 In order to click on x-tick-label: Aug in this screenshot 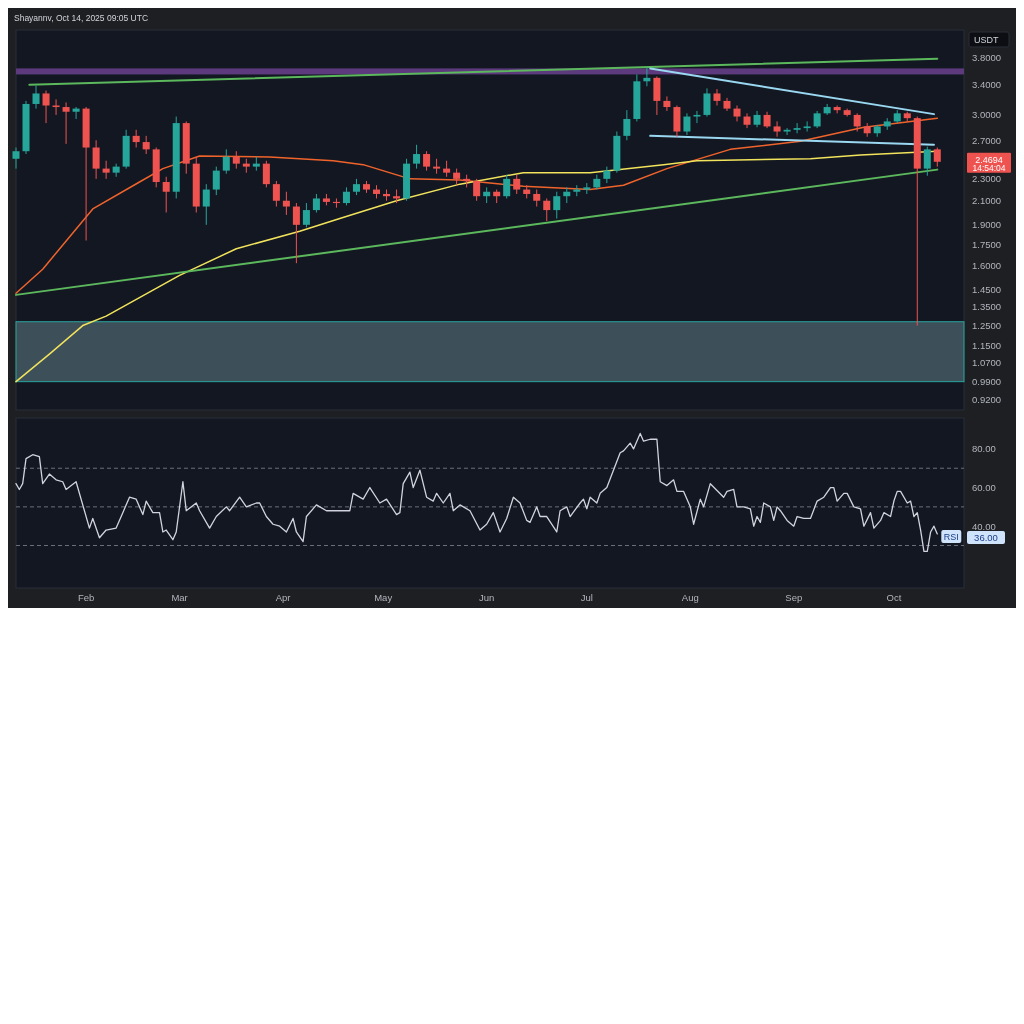, I will do `click(690, 597)`.